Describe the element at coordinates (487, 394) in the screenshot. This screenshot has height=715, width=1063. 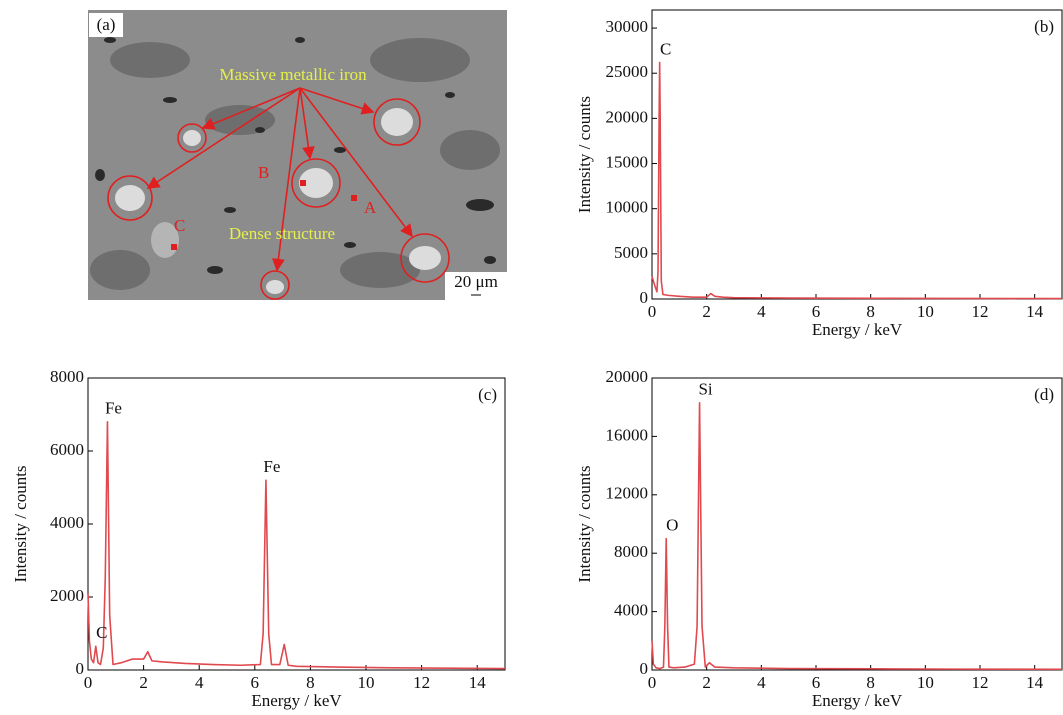
I see `panel-label: (c)` at that location.